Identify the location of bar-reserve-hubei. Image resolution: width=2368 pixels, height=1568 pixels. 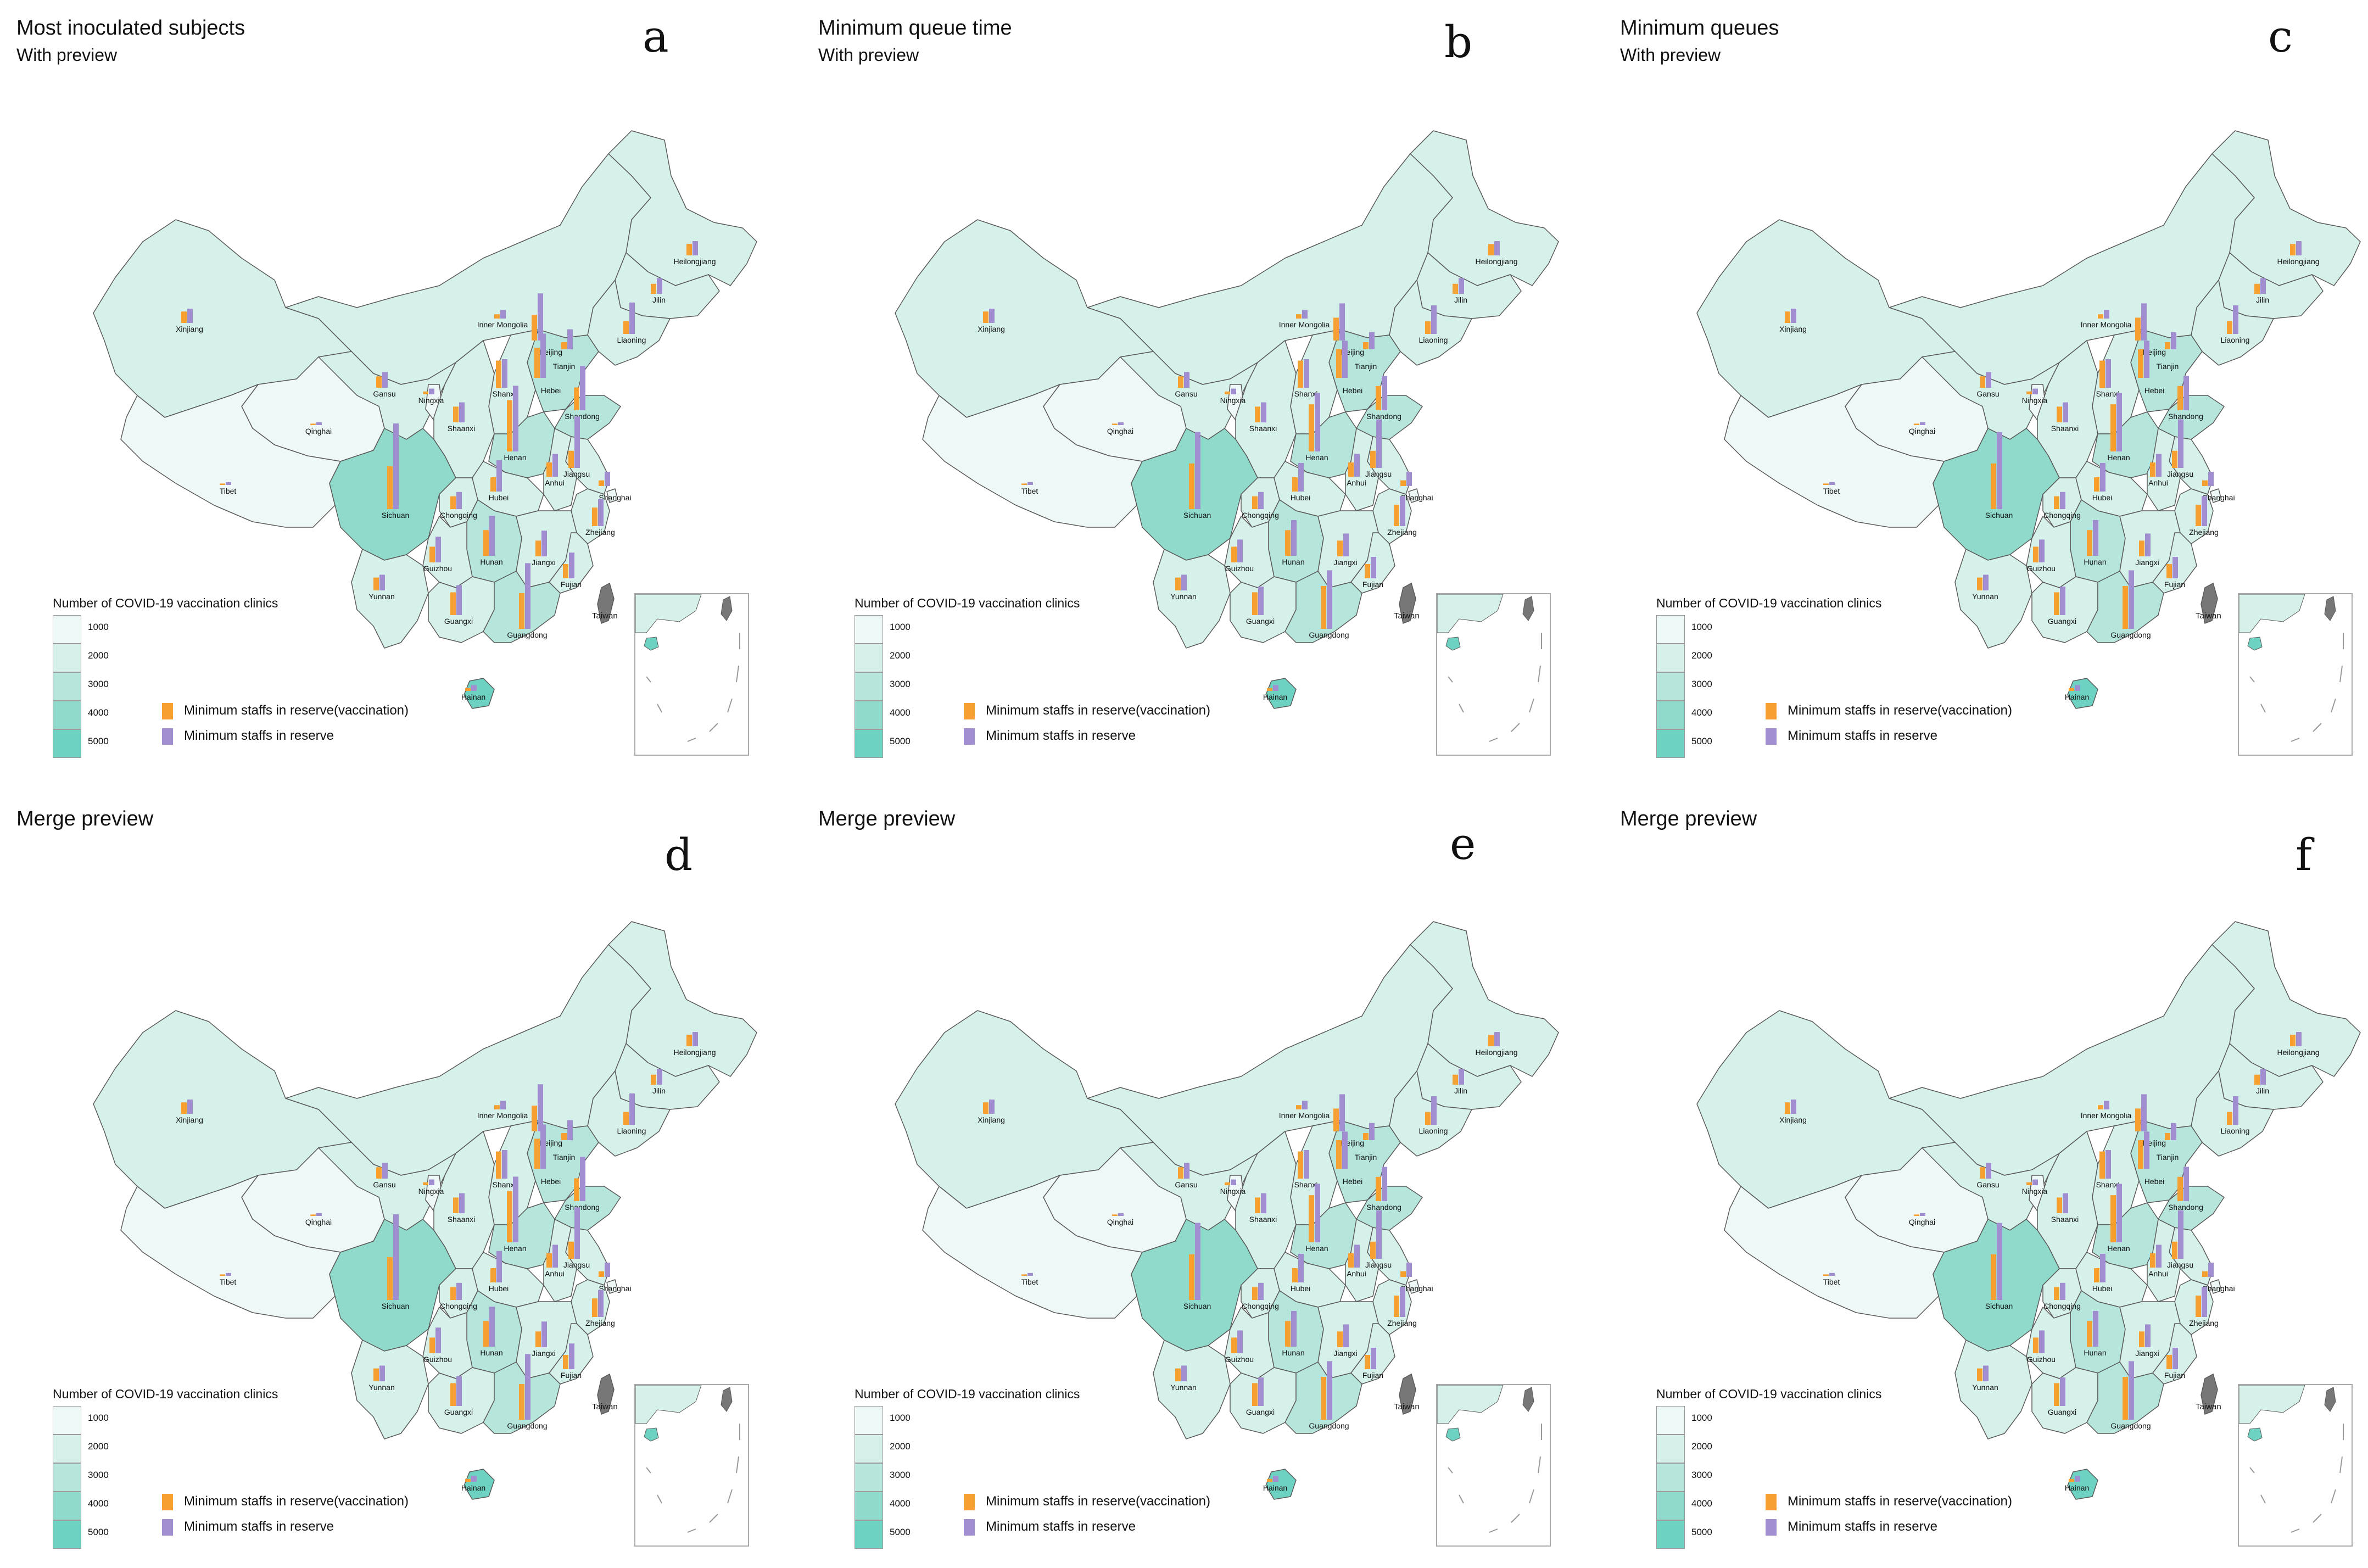
(1301, 1268).